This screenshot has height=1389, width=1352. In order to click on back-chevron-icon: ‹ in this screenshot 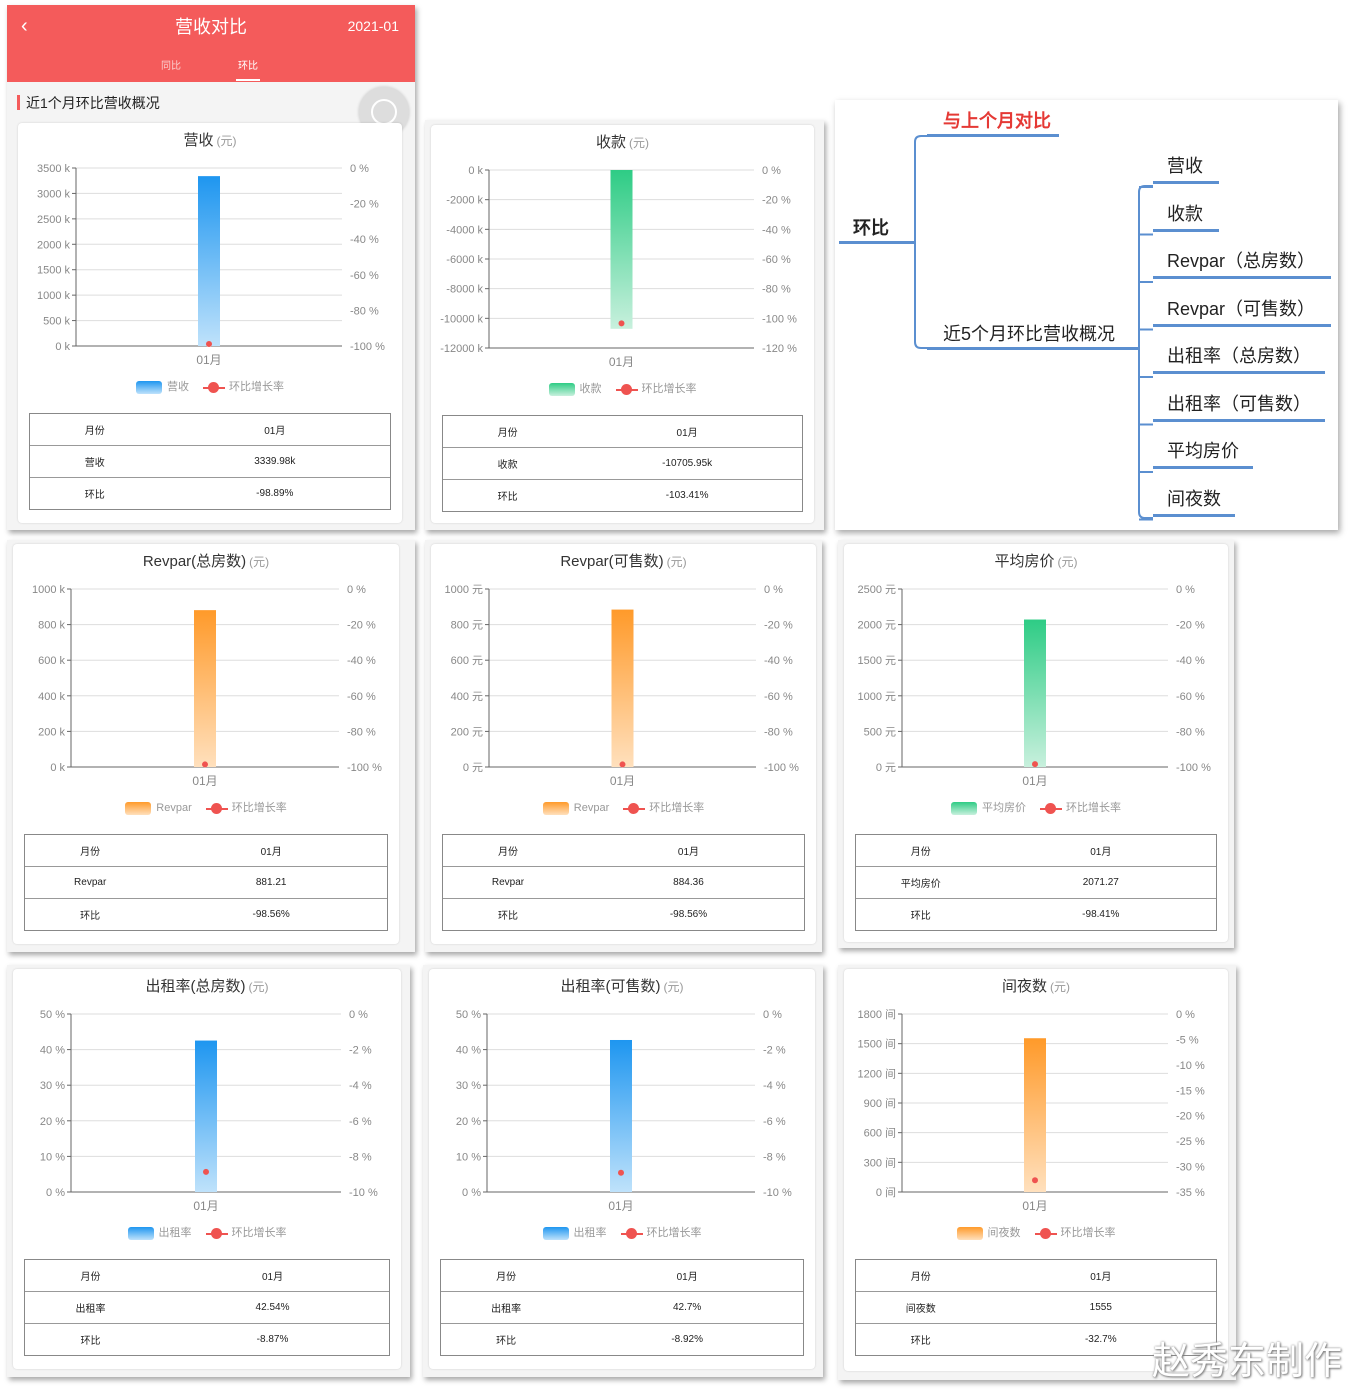, I will do `click(24, 26)`.